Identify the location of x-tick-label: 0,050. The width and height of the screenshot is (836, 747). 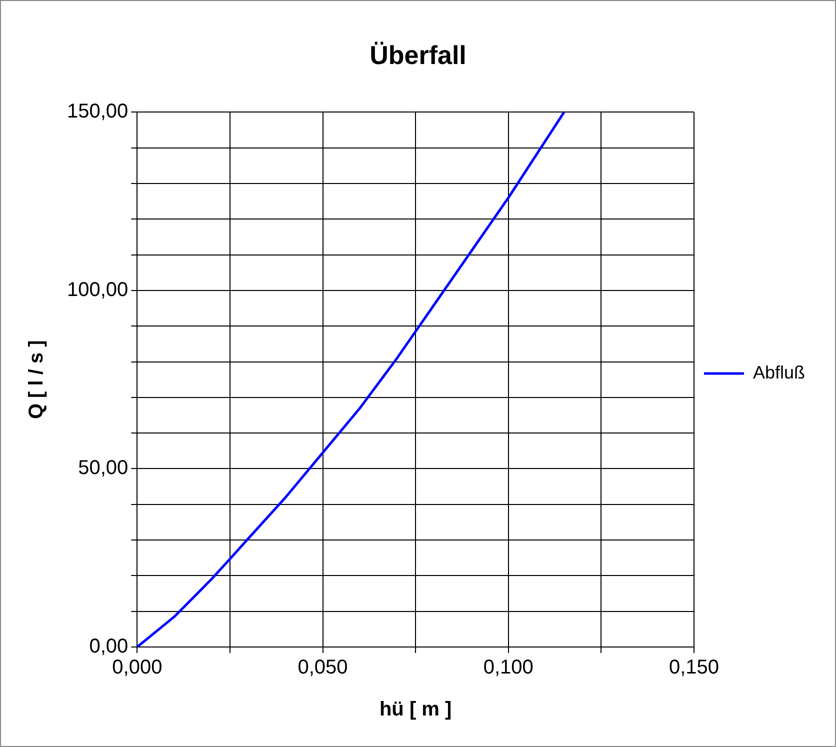
(323, 667).